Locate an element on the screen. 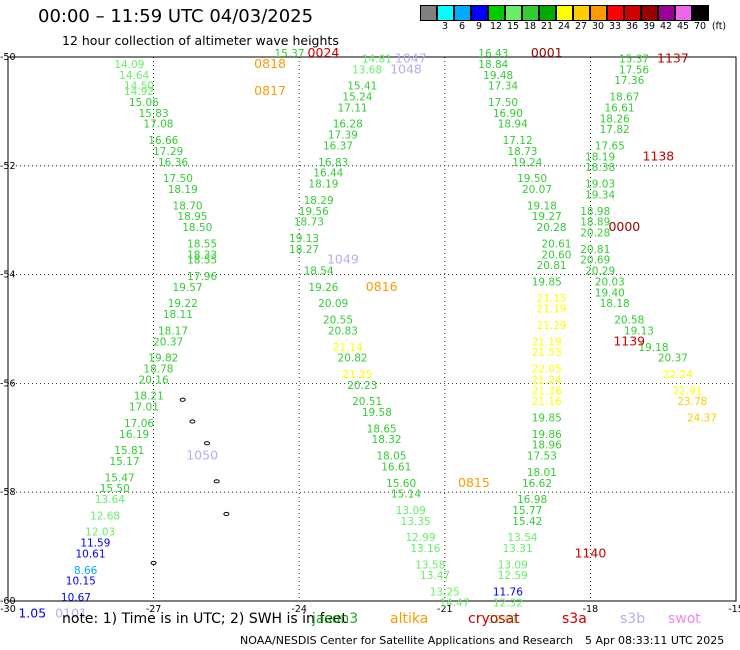 This screenshot has height=650, width=740. pass-time-label: 1049 is located at coordinates (343, 259).